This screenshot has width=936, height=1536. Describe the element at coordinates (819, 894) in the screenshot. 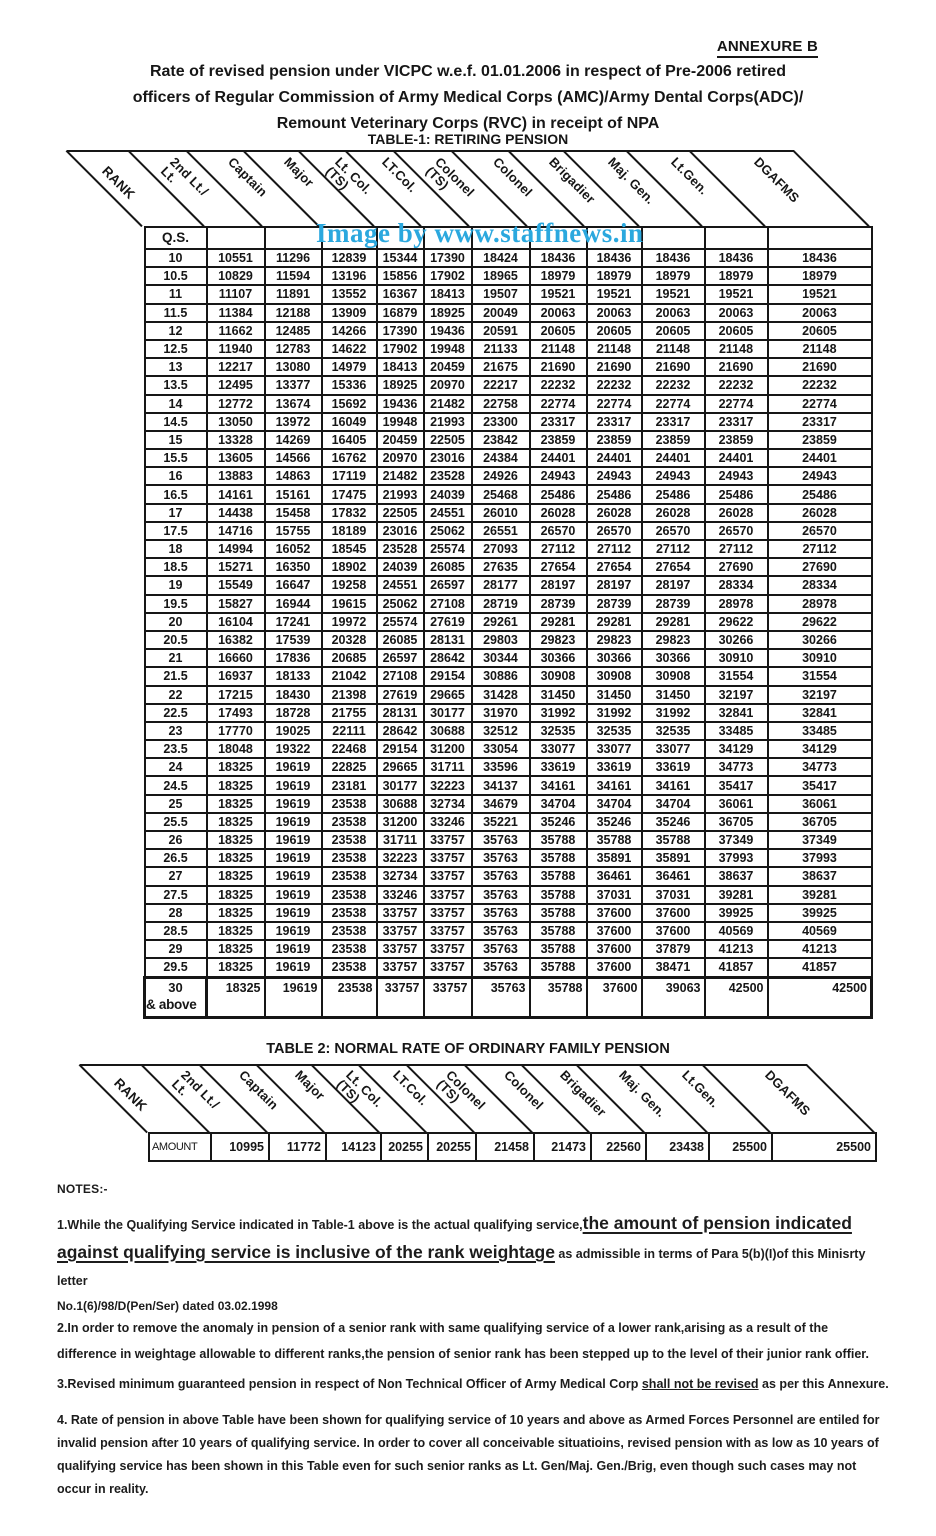

I see `pension-value-cell: 39281` at that location.